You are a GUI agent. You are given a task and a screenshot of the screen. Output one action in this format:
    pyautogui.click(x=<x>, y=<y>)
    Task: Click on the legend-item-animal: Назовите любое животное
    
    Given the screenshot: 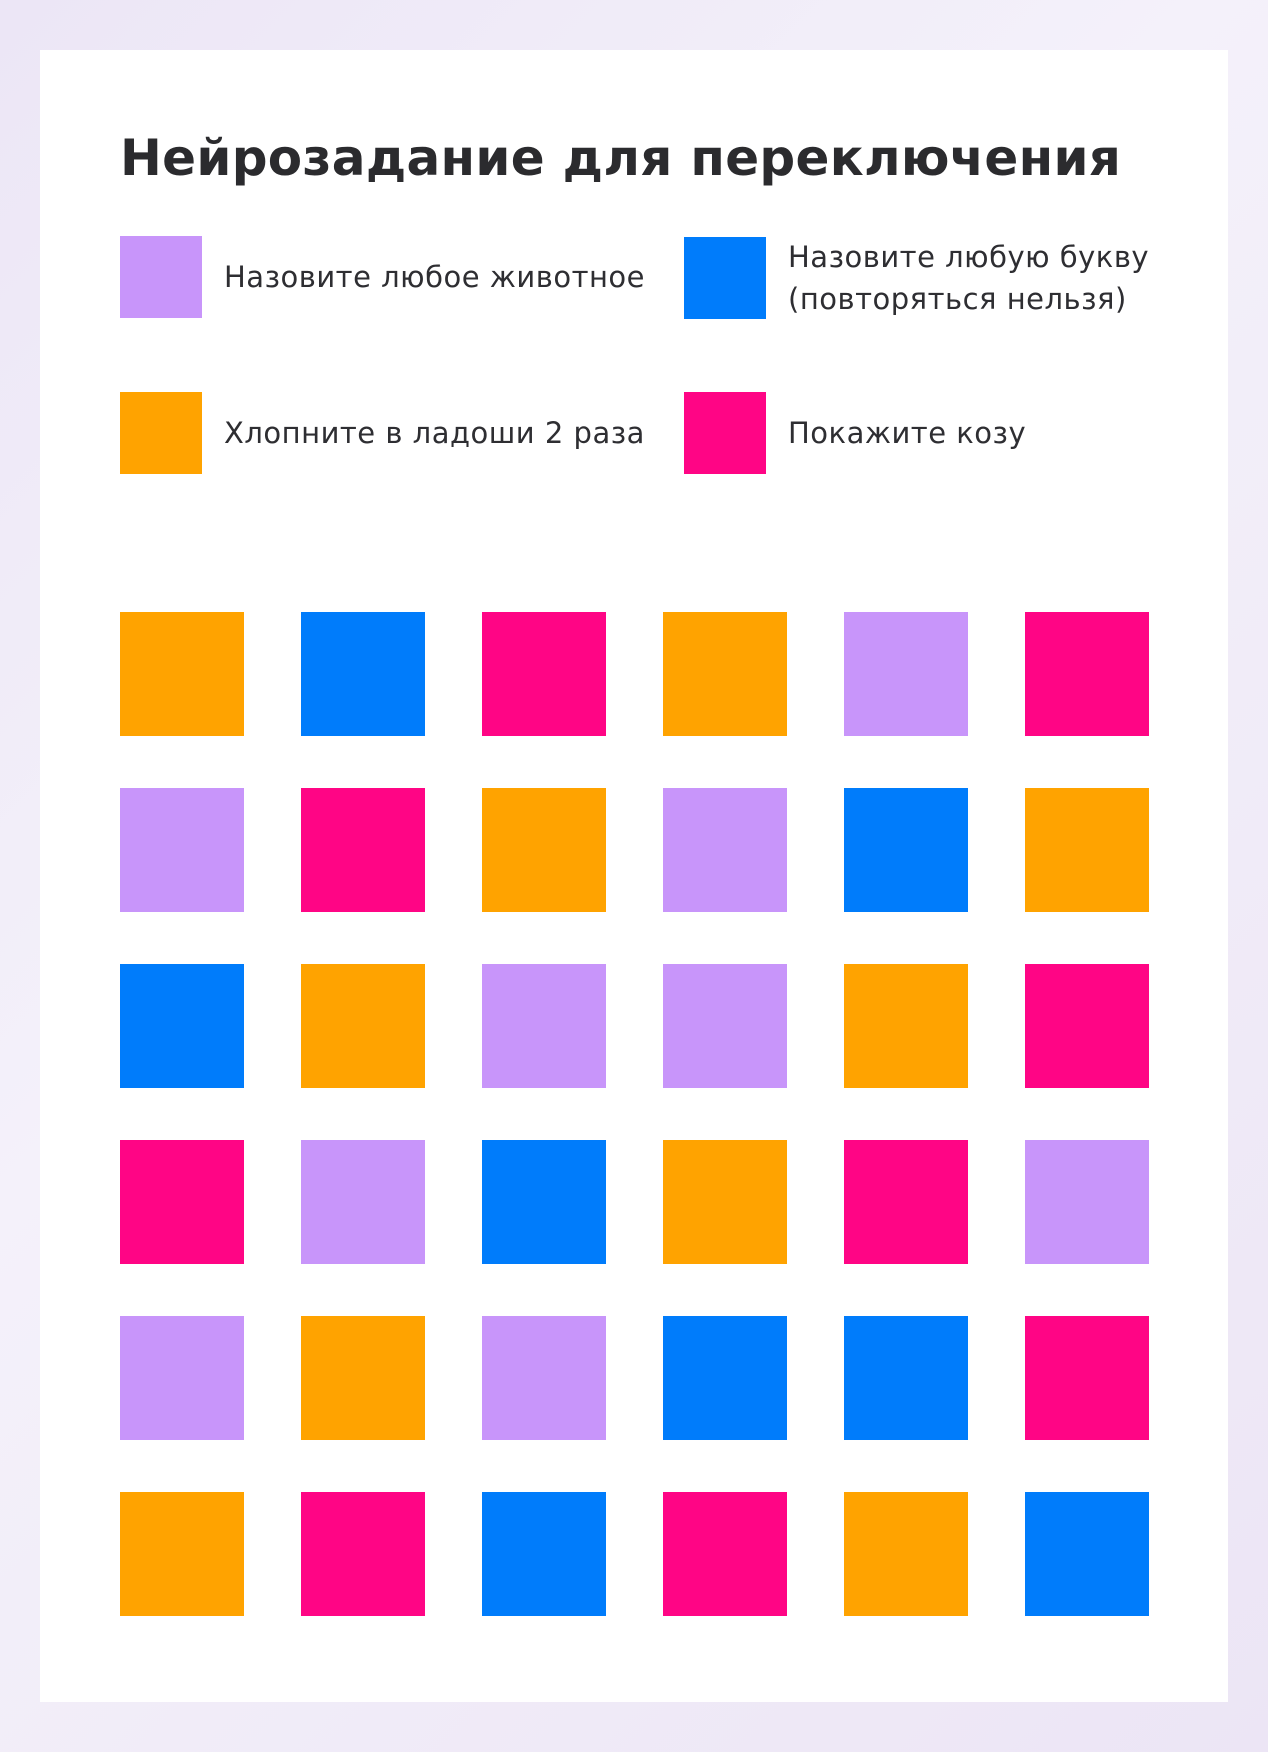 What is the action you would take?
    pyautogui.click(x=382, y=277)
    